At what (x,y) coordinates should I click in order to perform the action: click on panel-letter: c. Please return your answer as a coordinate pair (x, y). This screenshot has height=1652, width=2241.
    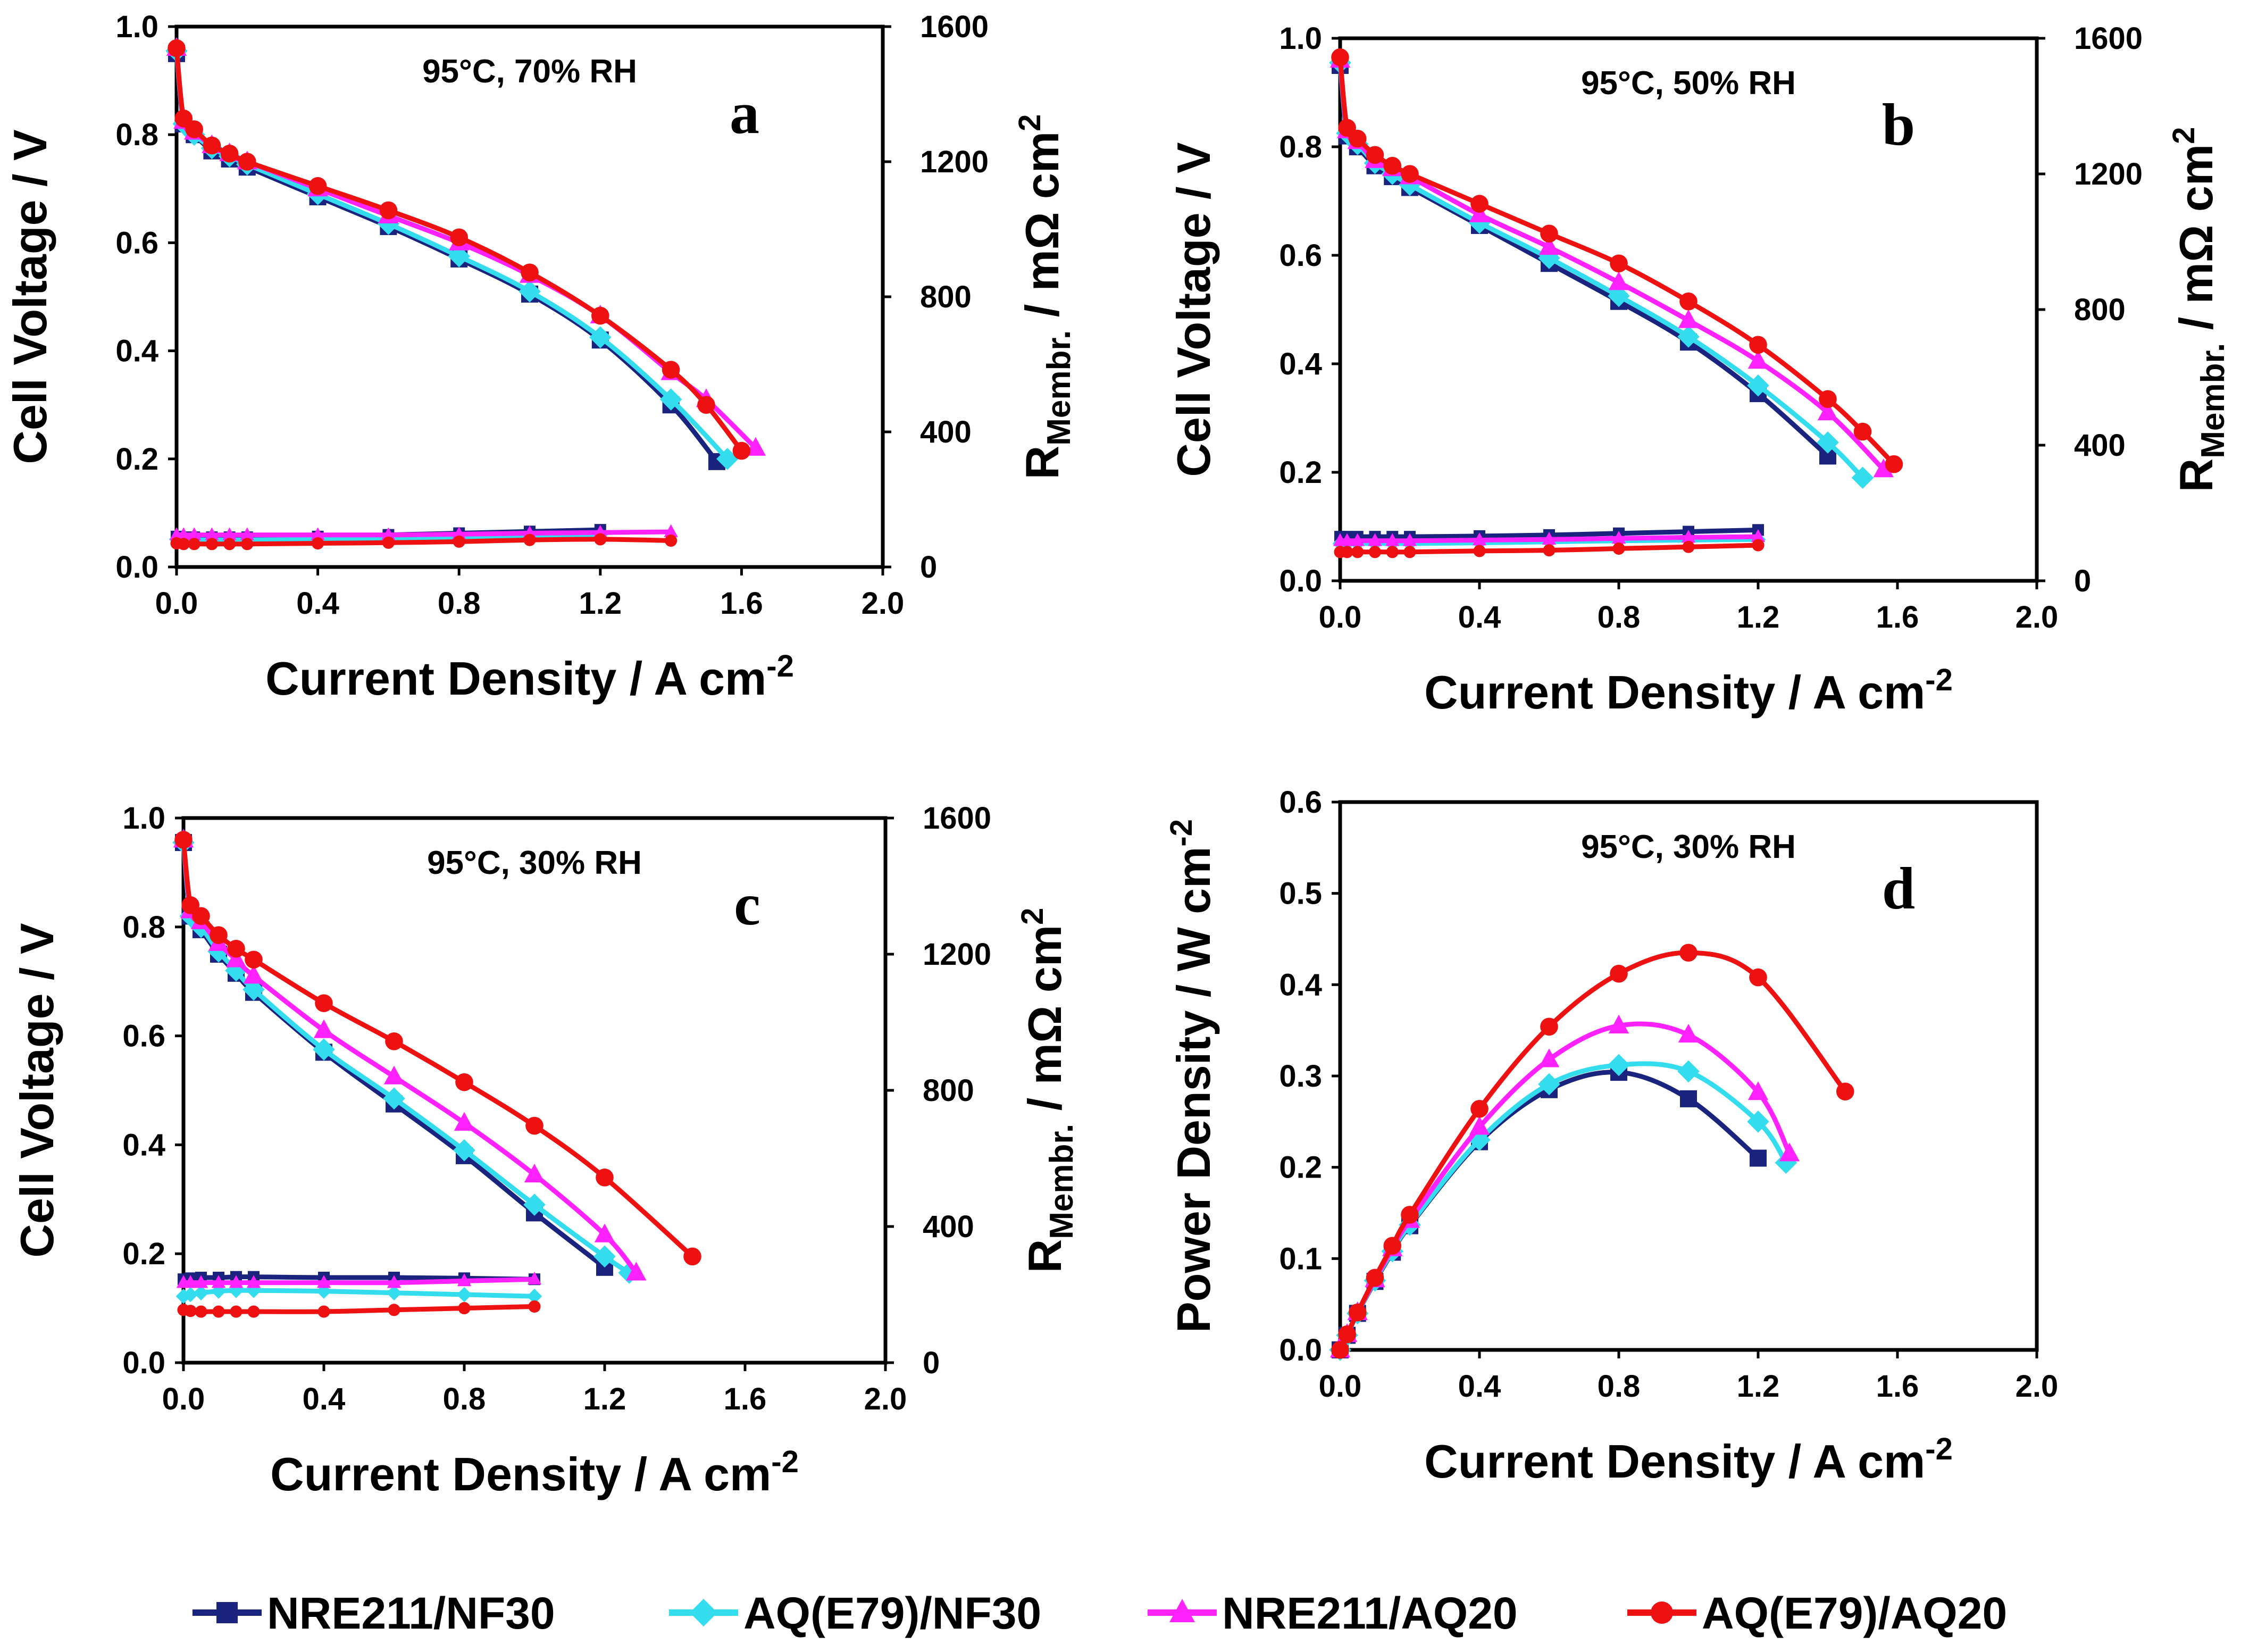
    Looking at the image, I should click on (747, 905).